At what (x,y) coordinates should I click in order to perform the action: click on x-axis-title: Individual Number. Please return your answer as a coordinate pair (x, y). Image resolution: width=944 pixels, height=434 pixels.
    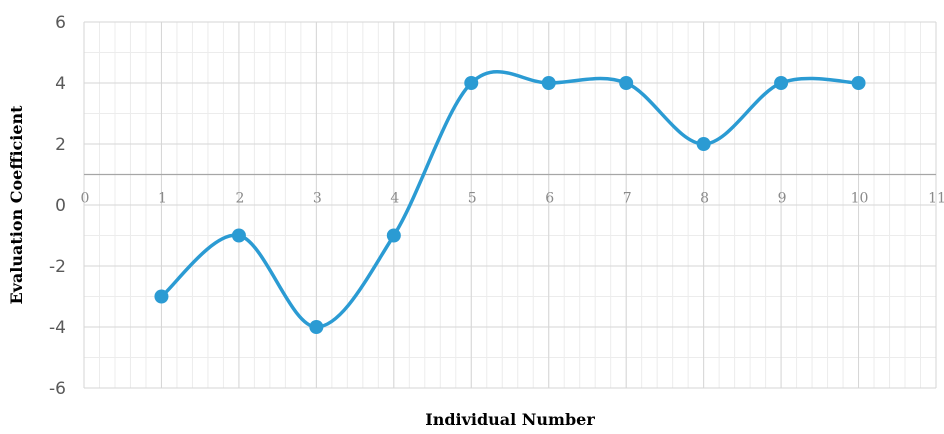
    Looking at the image, I should click on (510, 419).